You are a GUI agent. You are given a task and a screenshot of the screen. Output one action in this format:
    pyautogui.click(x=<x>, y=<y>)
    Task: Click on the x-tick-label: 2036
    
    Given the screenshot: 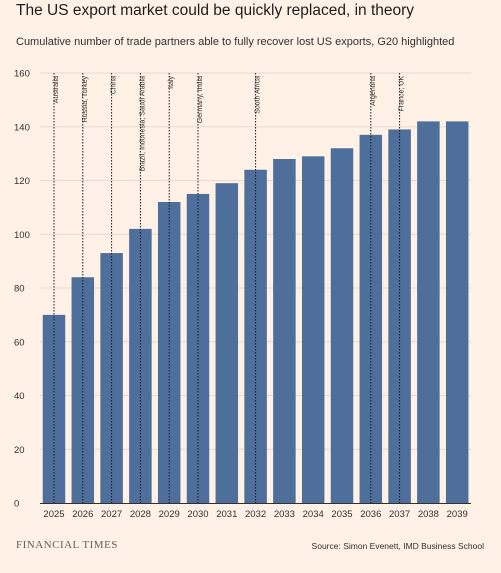 What is the action you would take?
    pyautogui.click(x=370, y=514)
    